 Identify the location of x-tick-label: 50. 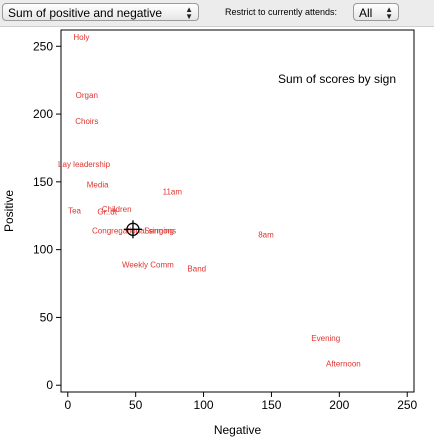
(136, 405).